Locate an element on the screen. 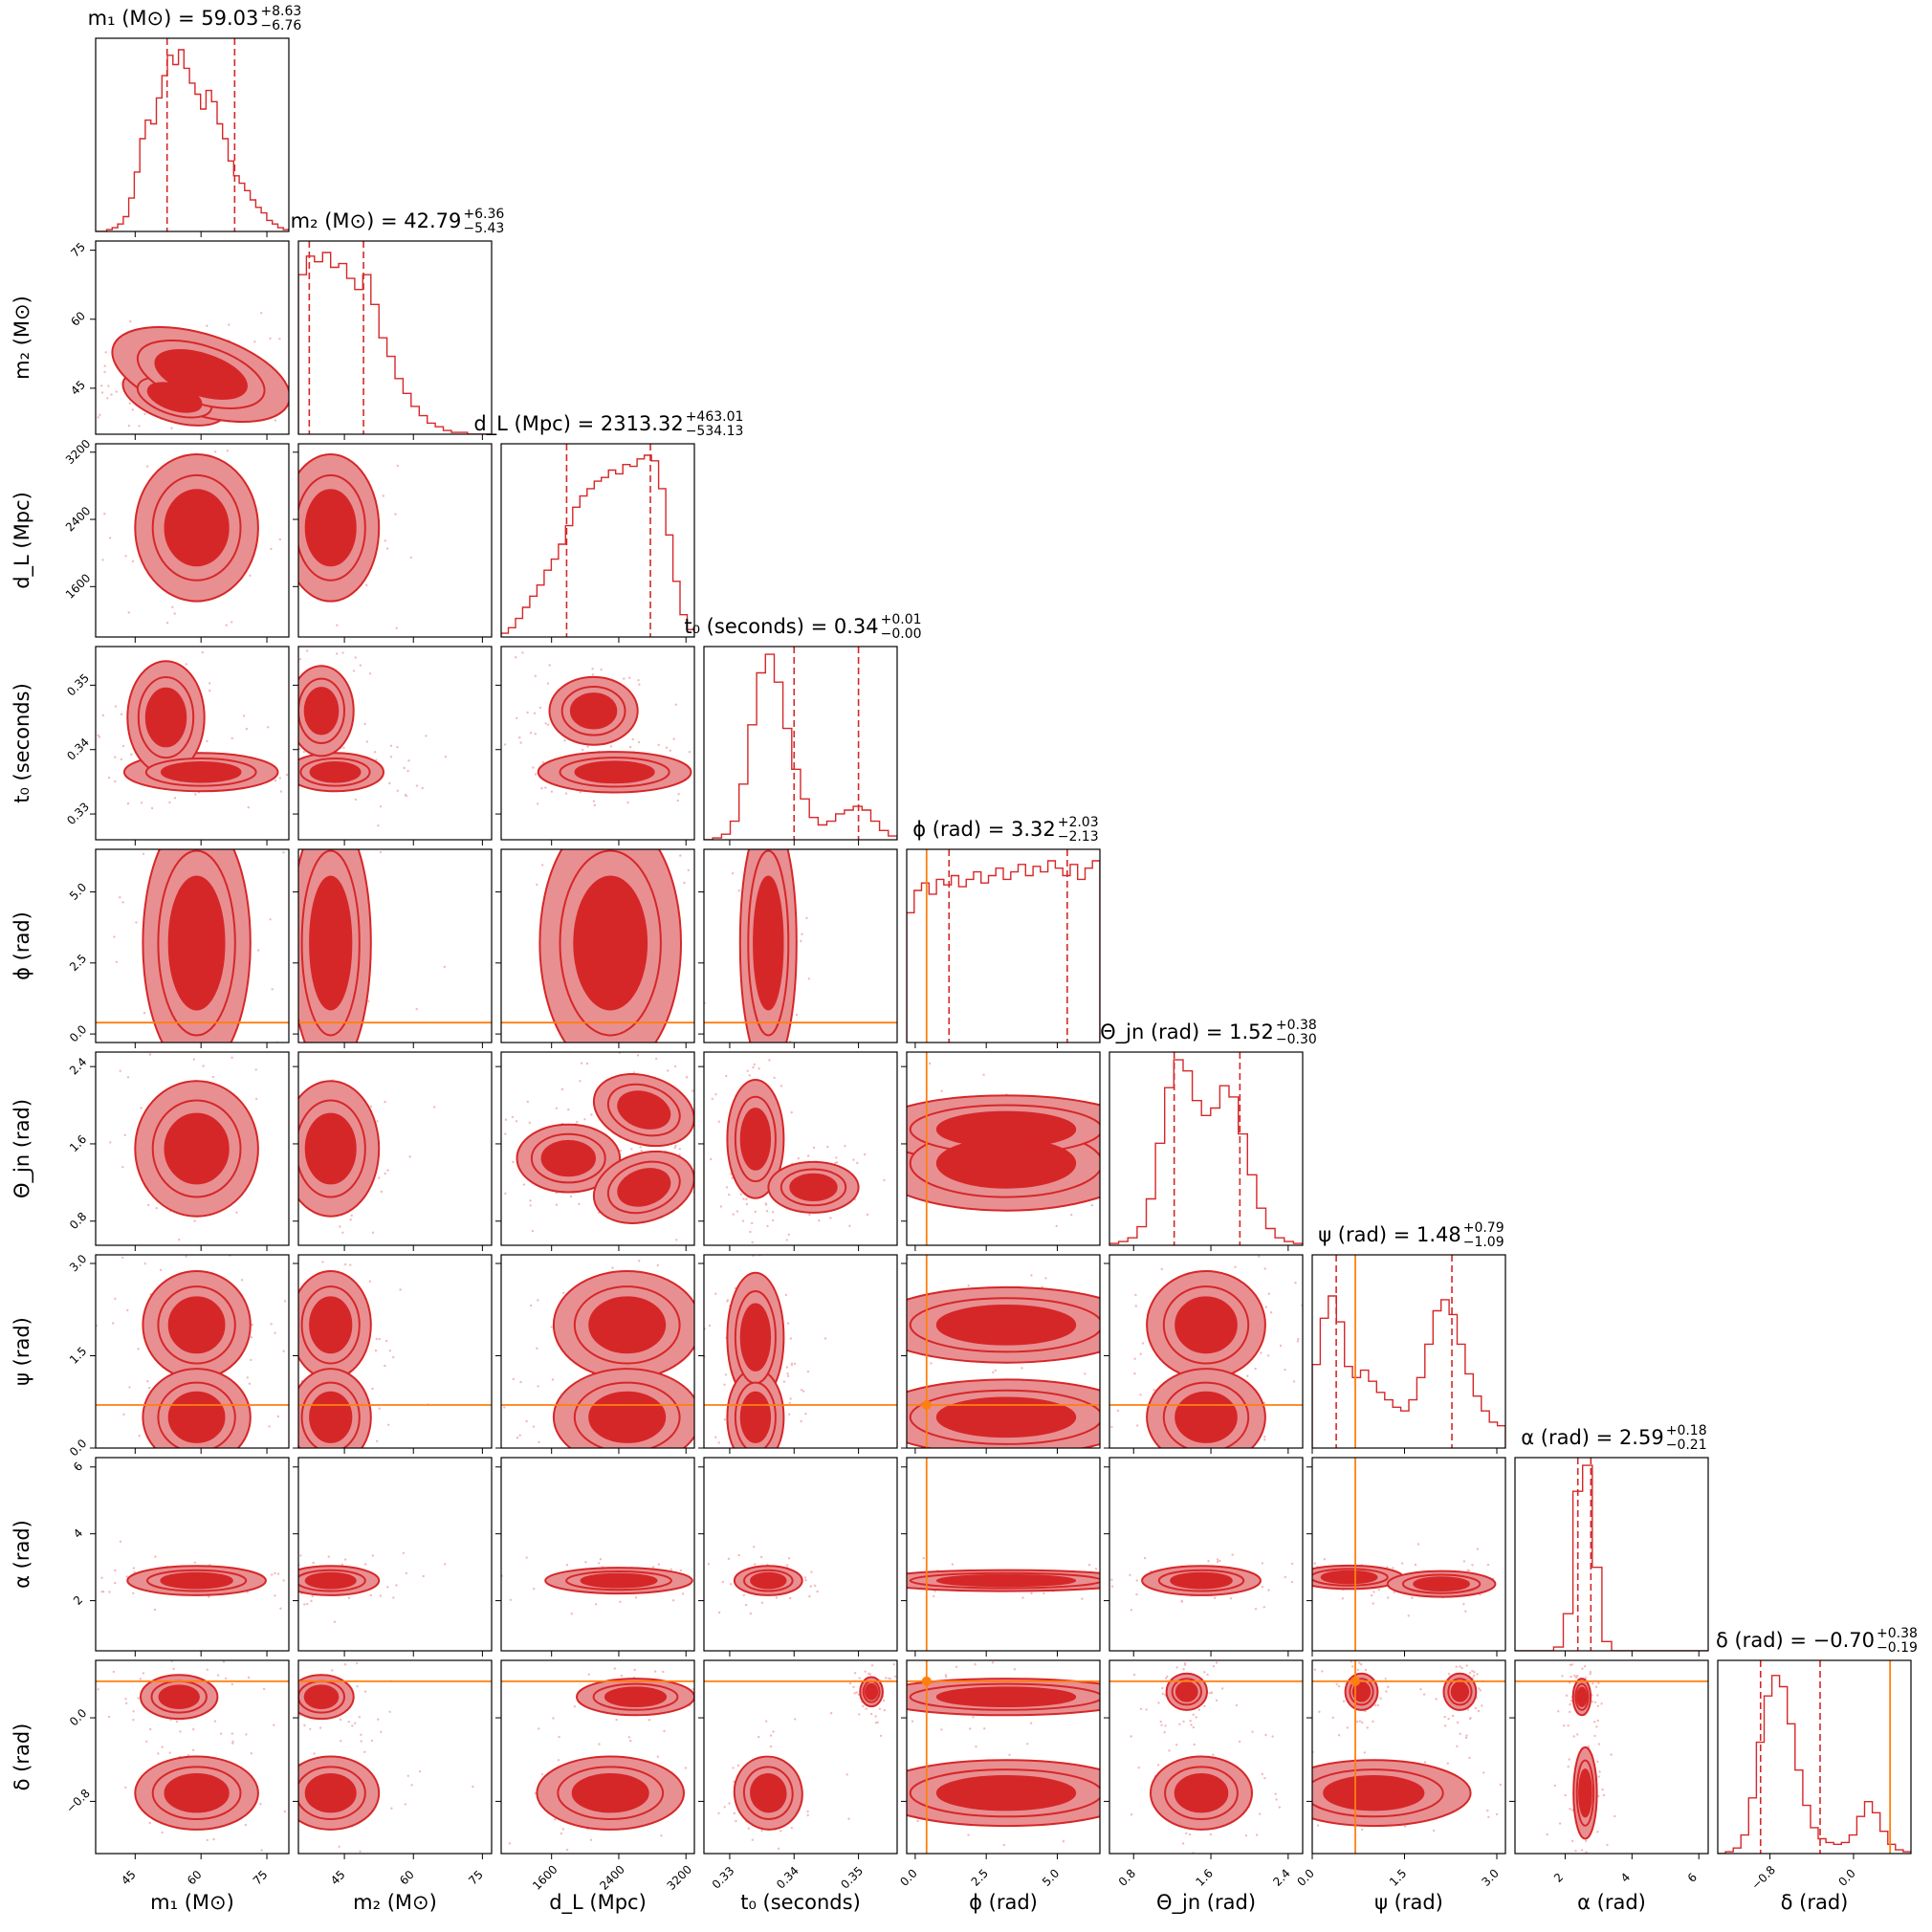 This screenshot has width=1932, height=1932. panel-alpha-vs-m1 is located at coordinates (192, 1576).